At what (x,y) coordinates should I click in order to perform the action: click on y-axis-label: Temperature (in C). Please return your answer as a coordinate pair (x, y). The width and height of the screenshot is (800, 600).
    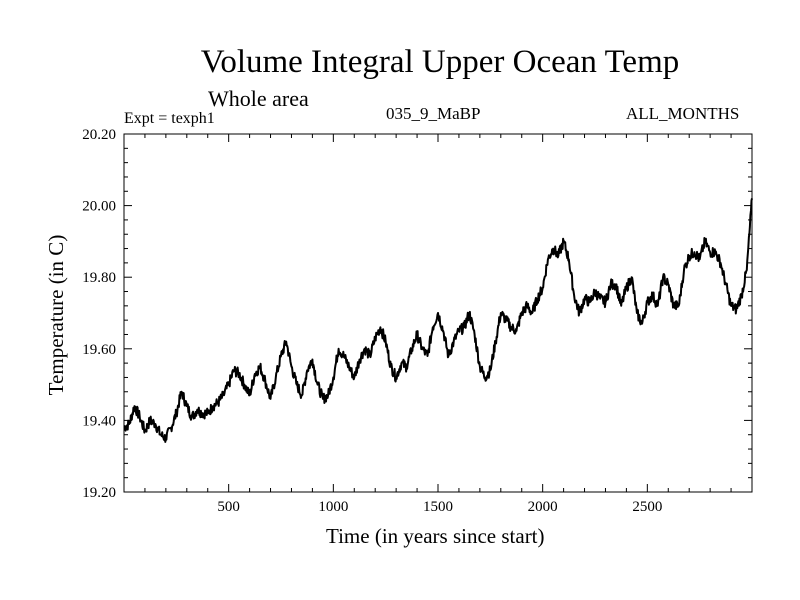
    Looking at the image, I should click on (56, 315).